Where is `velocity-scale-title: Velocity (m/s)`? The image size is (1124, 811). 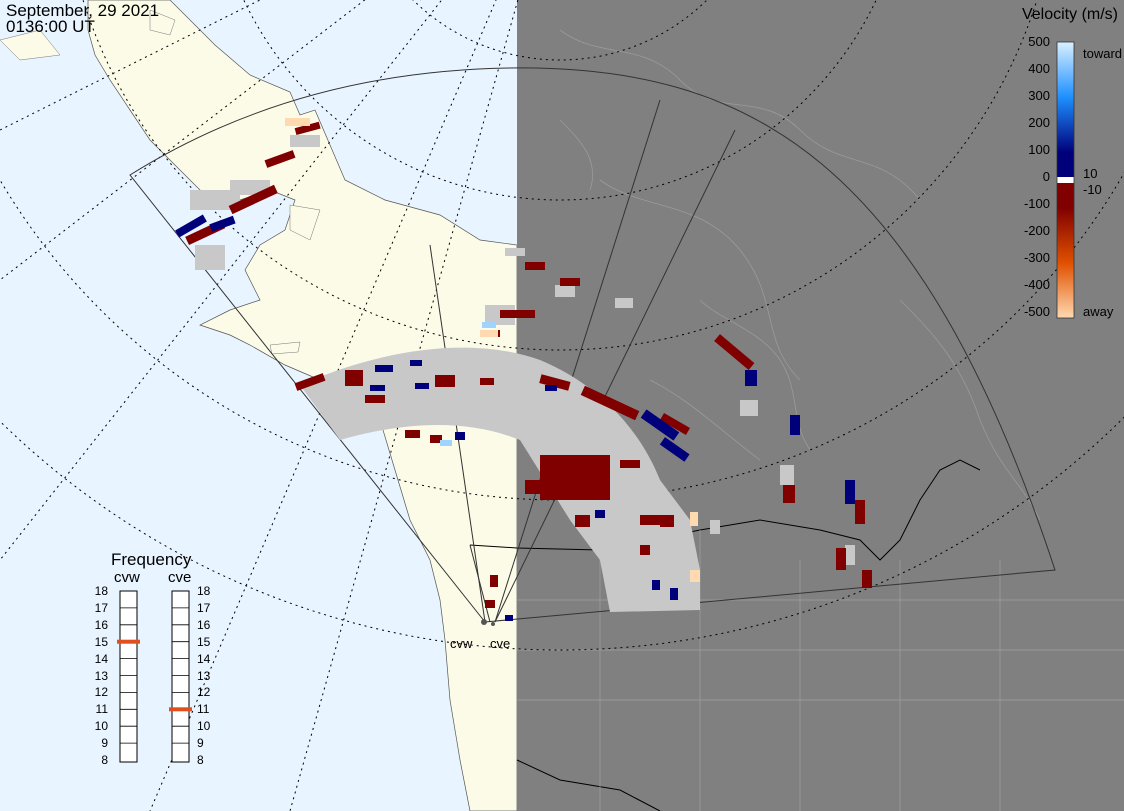 velocity-scale-title: Velocity (m/s) is located at coordinates (1069, 14).